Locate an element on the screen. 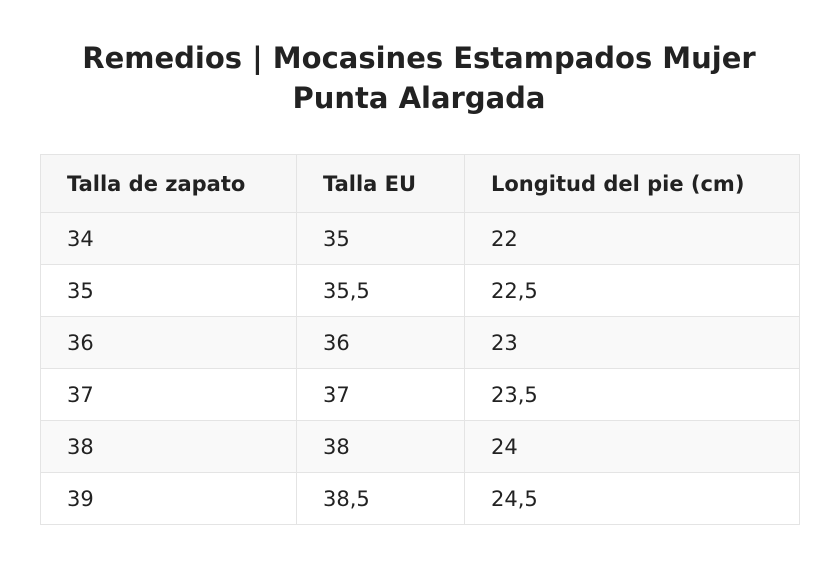 This screenshot has width=837, height=564. header-shoe-size: Talla de zapato is located at coordinates (168, 183).